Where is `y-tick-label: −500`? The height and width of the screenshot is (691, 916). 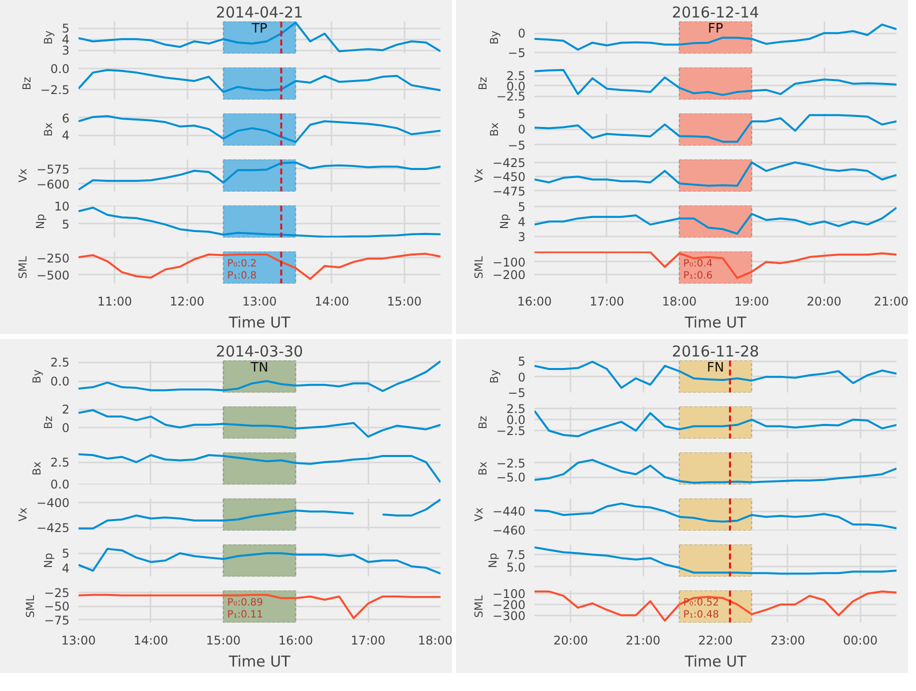 y-tick-label: −500 is located at coordinates (53, 275).